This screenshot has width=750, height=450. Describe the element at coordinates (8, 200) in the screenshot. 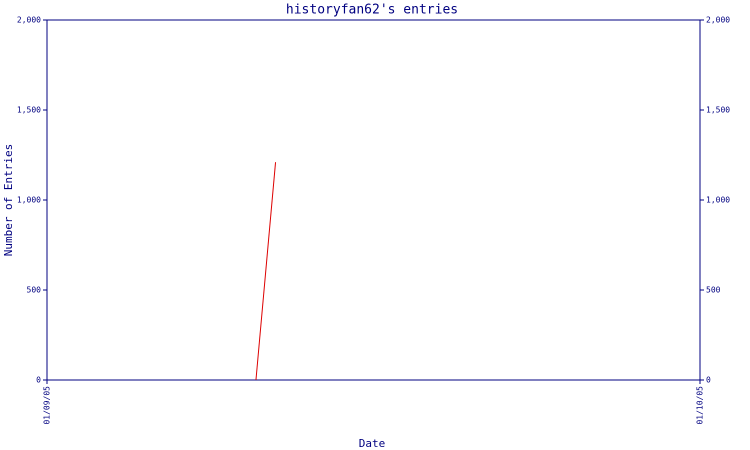

I see `y-axis-label: Number of Entries` at that location.